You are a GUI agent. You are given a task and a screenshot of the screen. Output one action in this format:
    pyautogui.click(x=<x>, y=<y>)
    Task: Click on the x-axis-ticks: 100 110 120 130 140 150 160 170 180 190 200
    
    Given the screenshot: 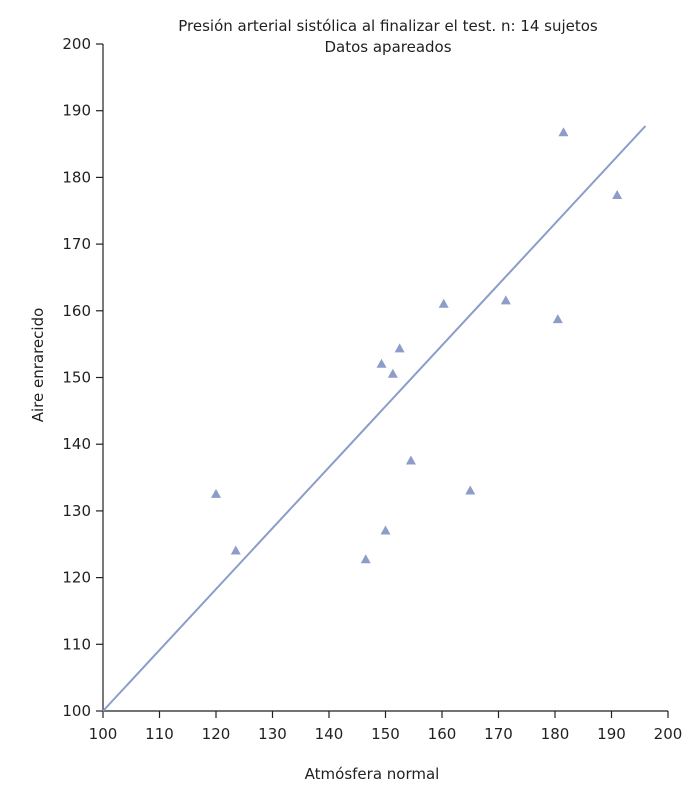 What is the action you would take?
    pyautogui.click(x=386, y=727)
    